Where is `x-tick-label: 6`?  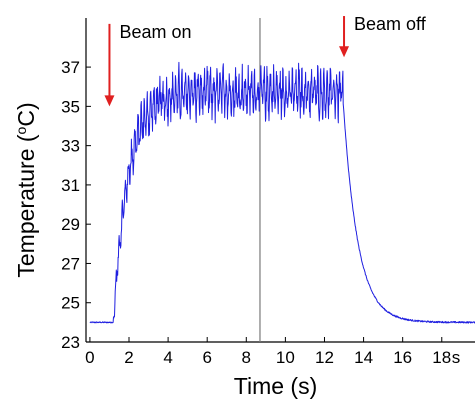
x-tick-label: 6 is located at coordinates (206, 357).